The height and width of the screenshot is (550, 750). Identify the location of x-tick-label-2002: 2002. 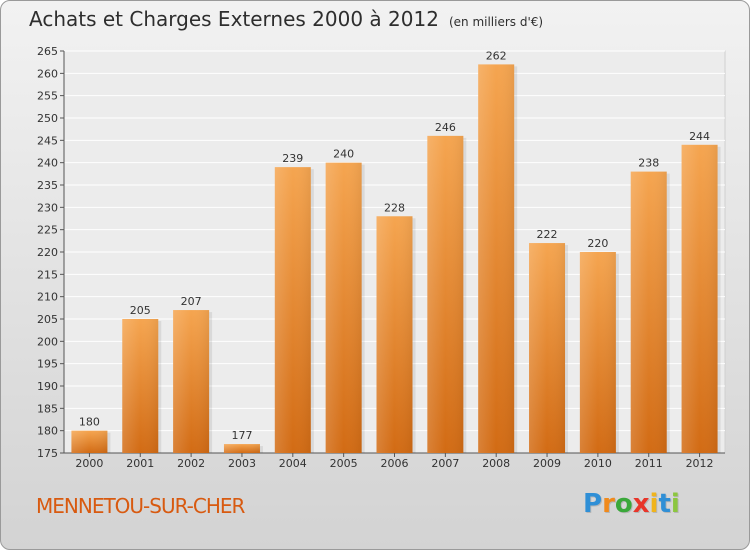
(191, 463).